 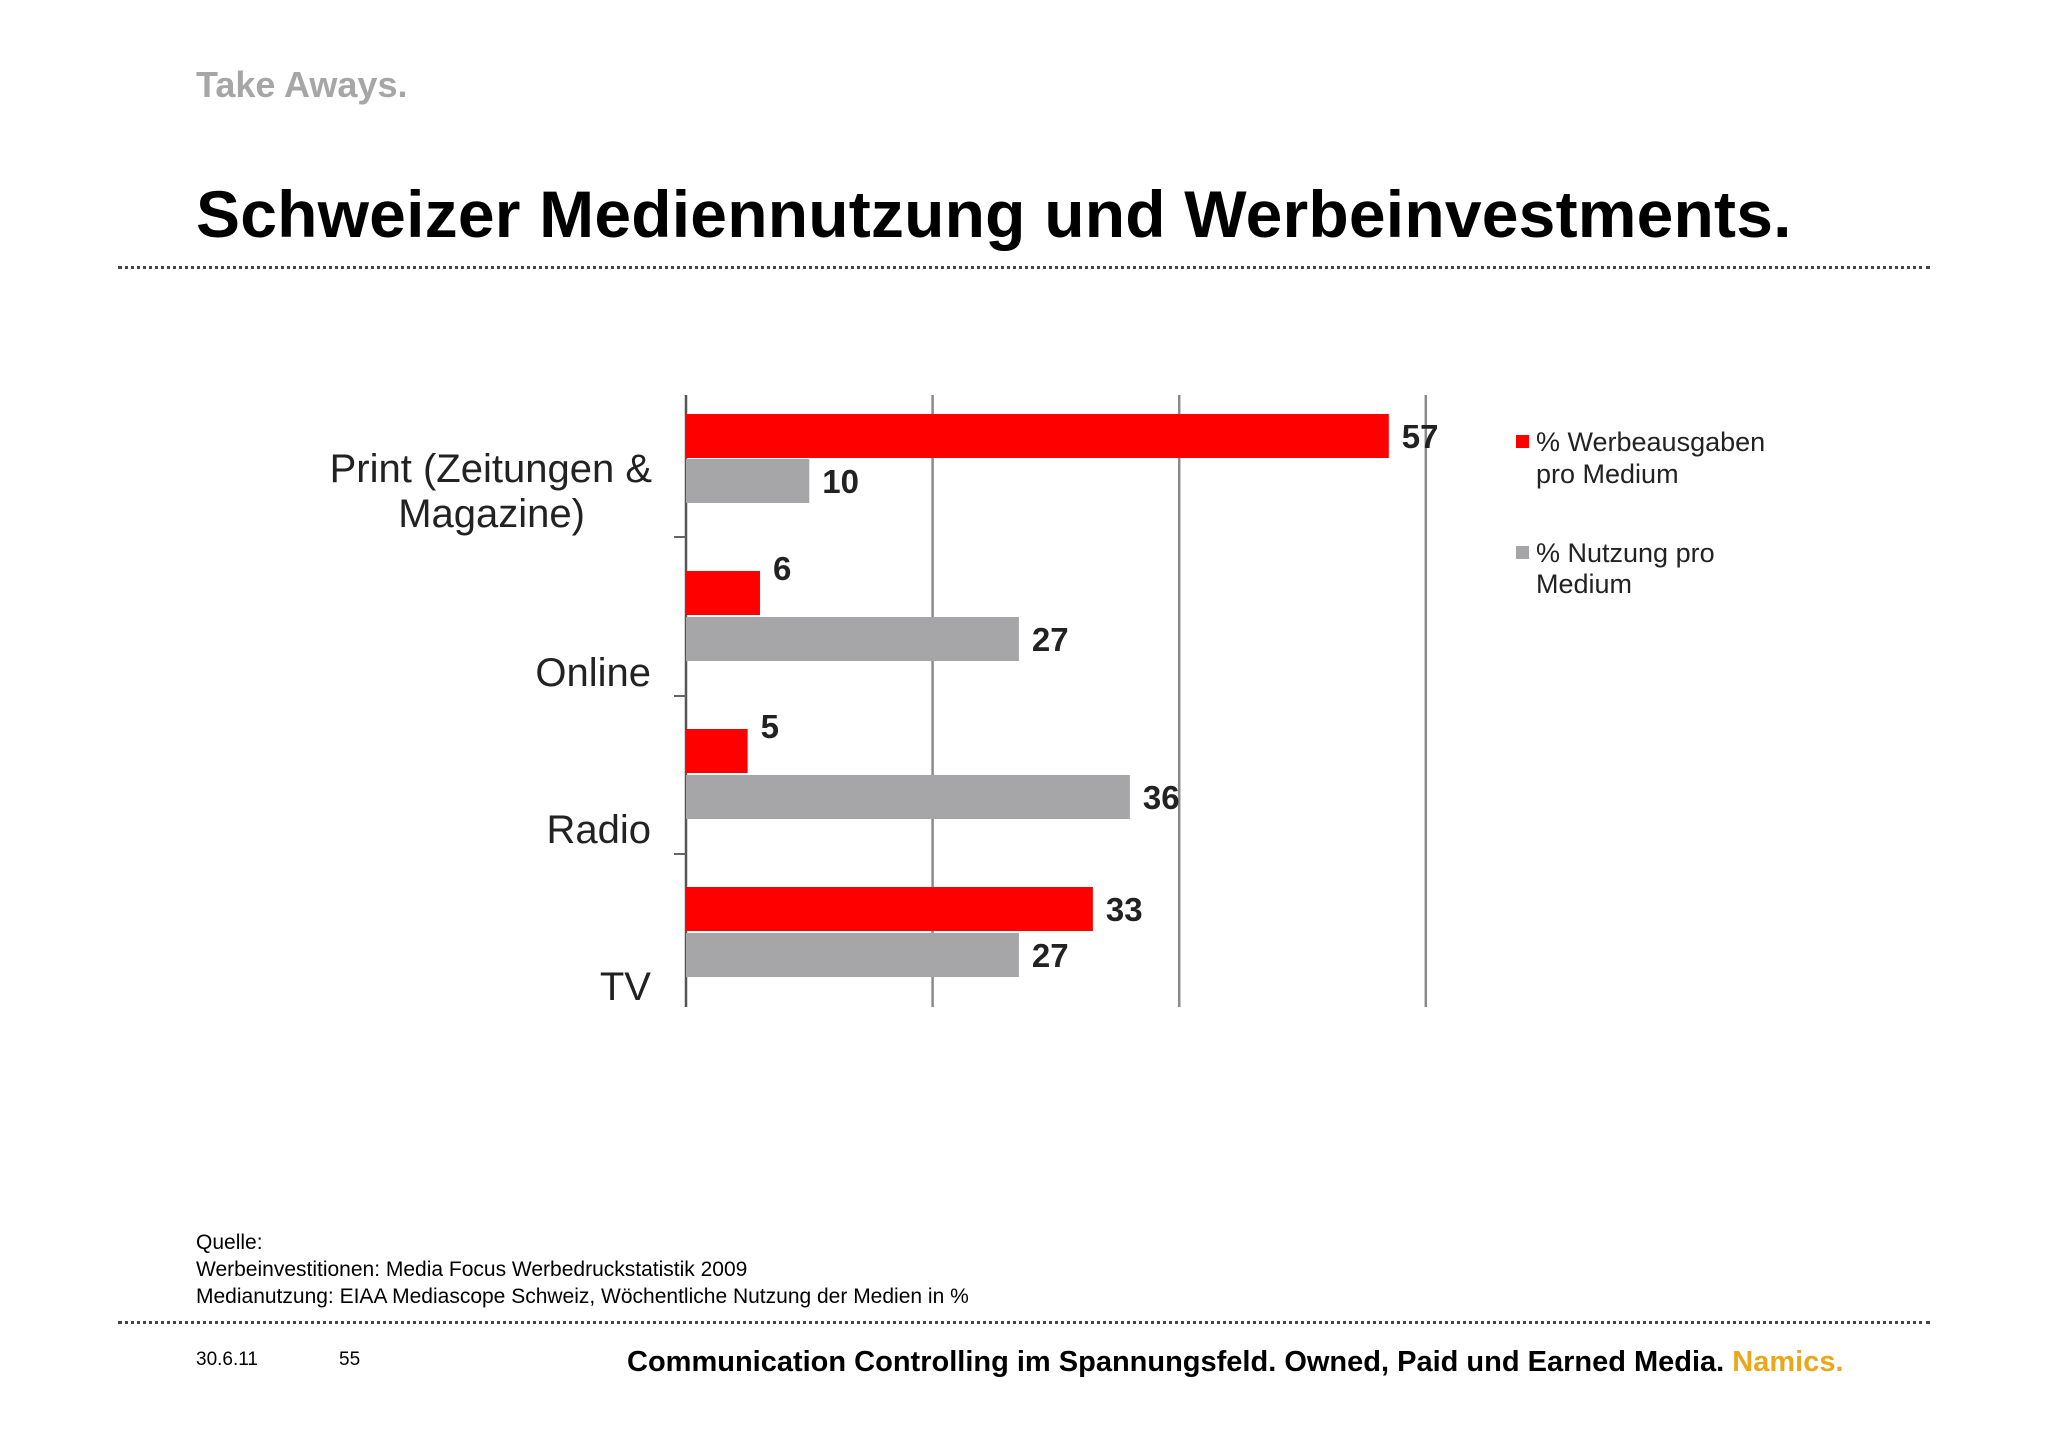 I want to click on legend-label-nutzung-1: % Nutzung pro, so click(x=1625, y=553).